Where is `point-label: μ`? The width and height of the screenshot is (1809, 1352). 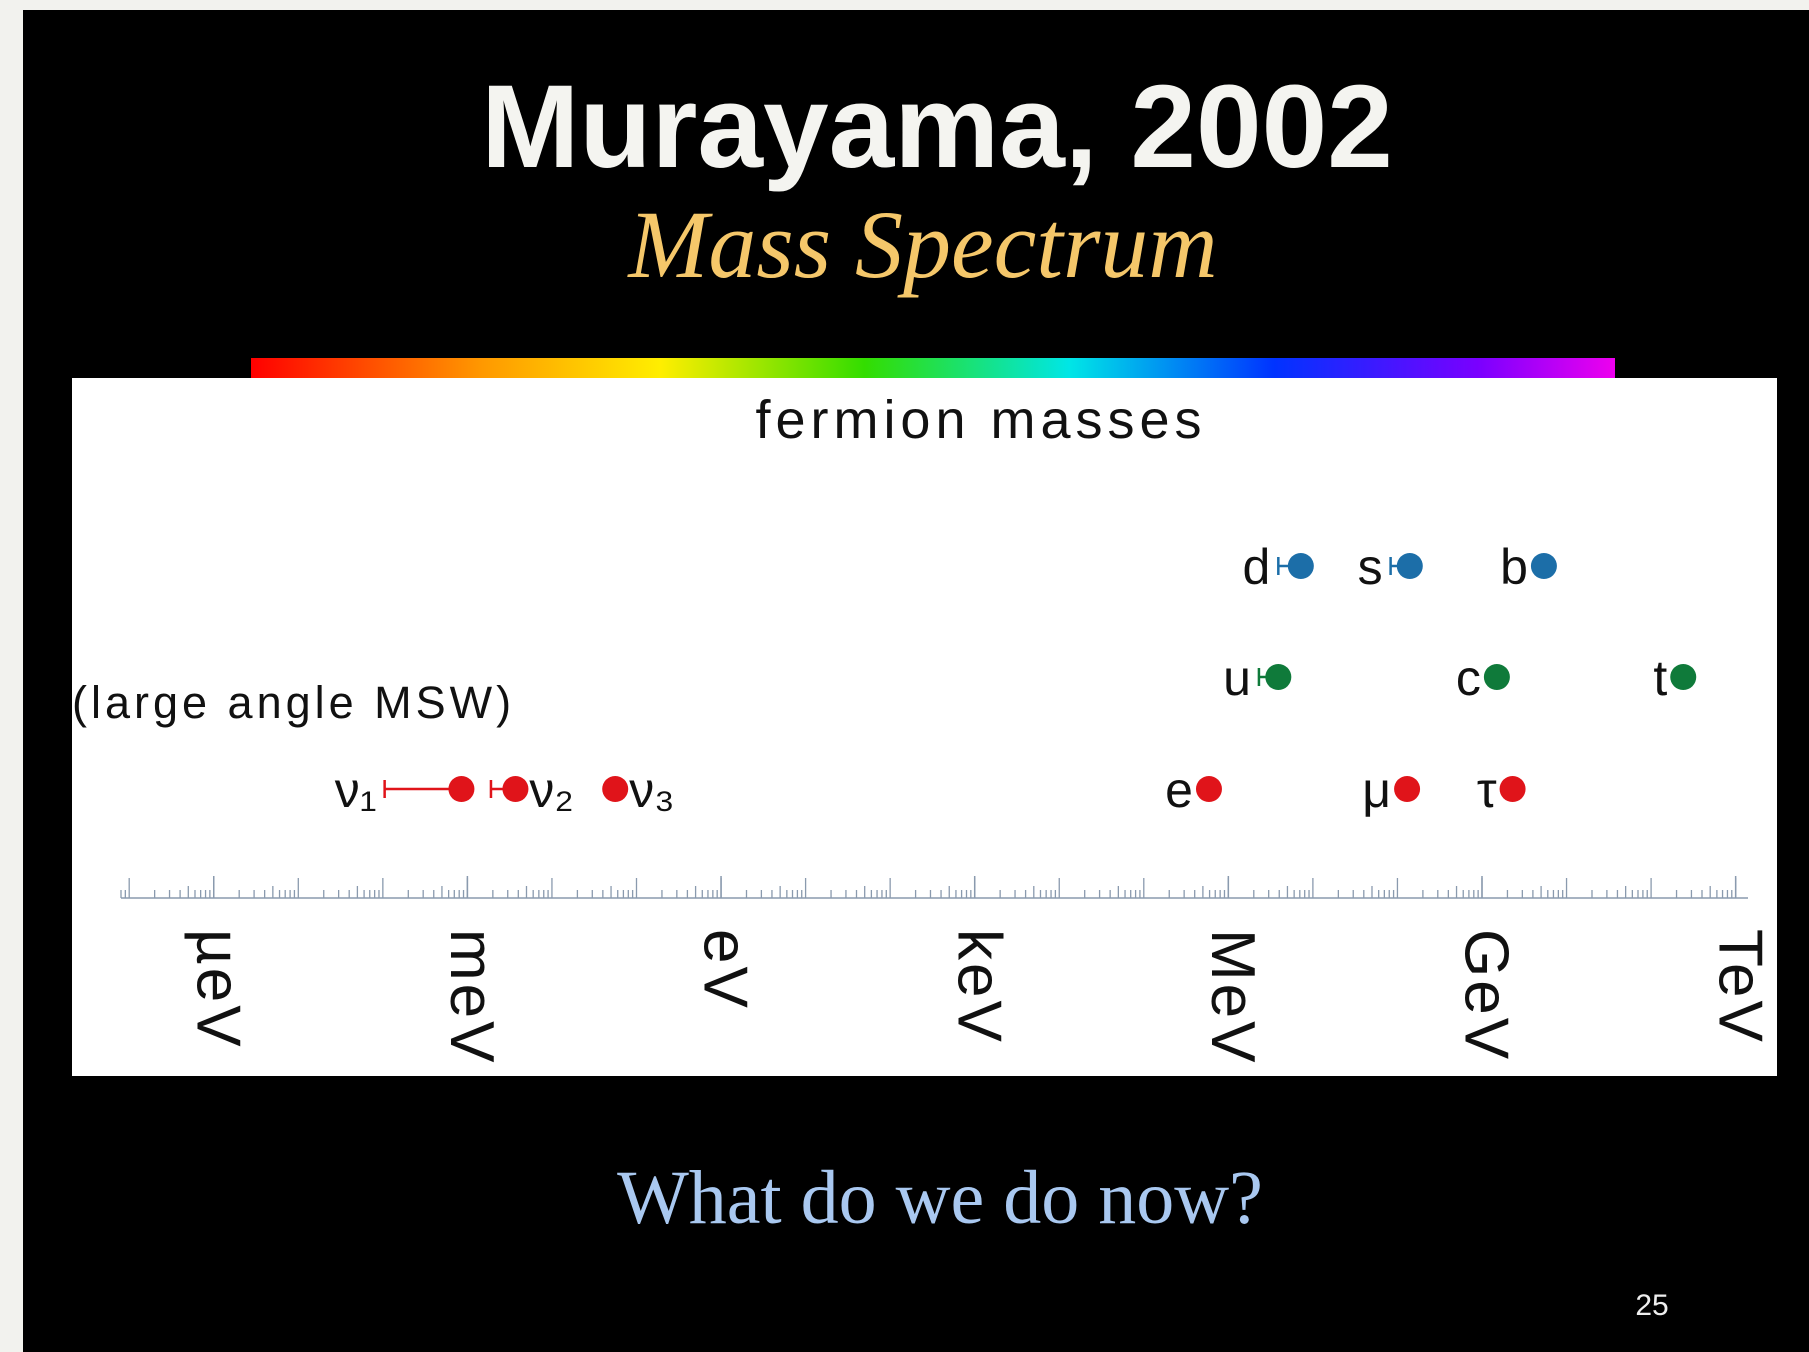 point-label: μ is located at coordinates (1376, 790).